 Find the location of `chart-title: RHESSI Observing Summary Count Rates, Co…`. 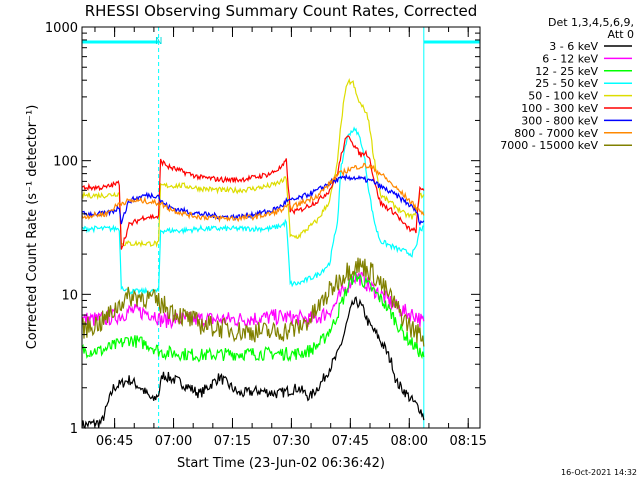

chart-title: RHESSI Observing Summary Count Rates, Co… is located at coordinates (281, 11).